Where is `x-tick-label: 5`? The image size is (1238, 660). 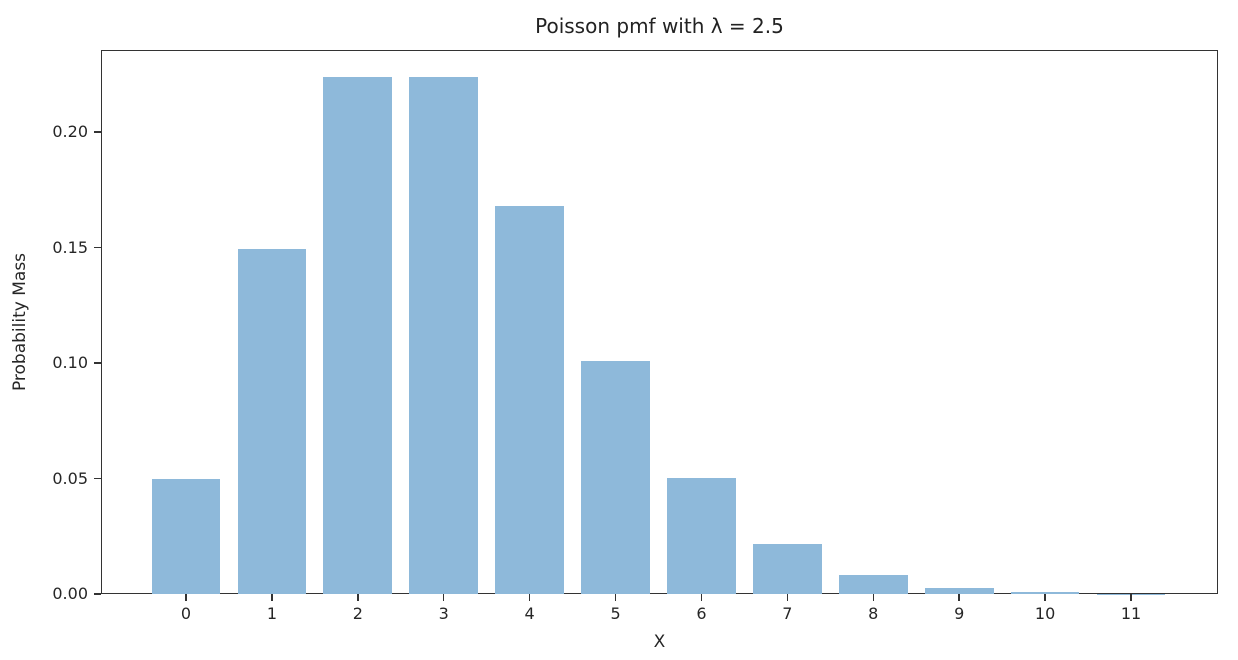 x-tick-label: 5 is located at coordinates (615, 613).